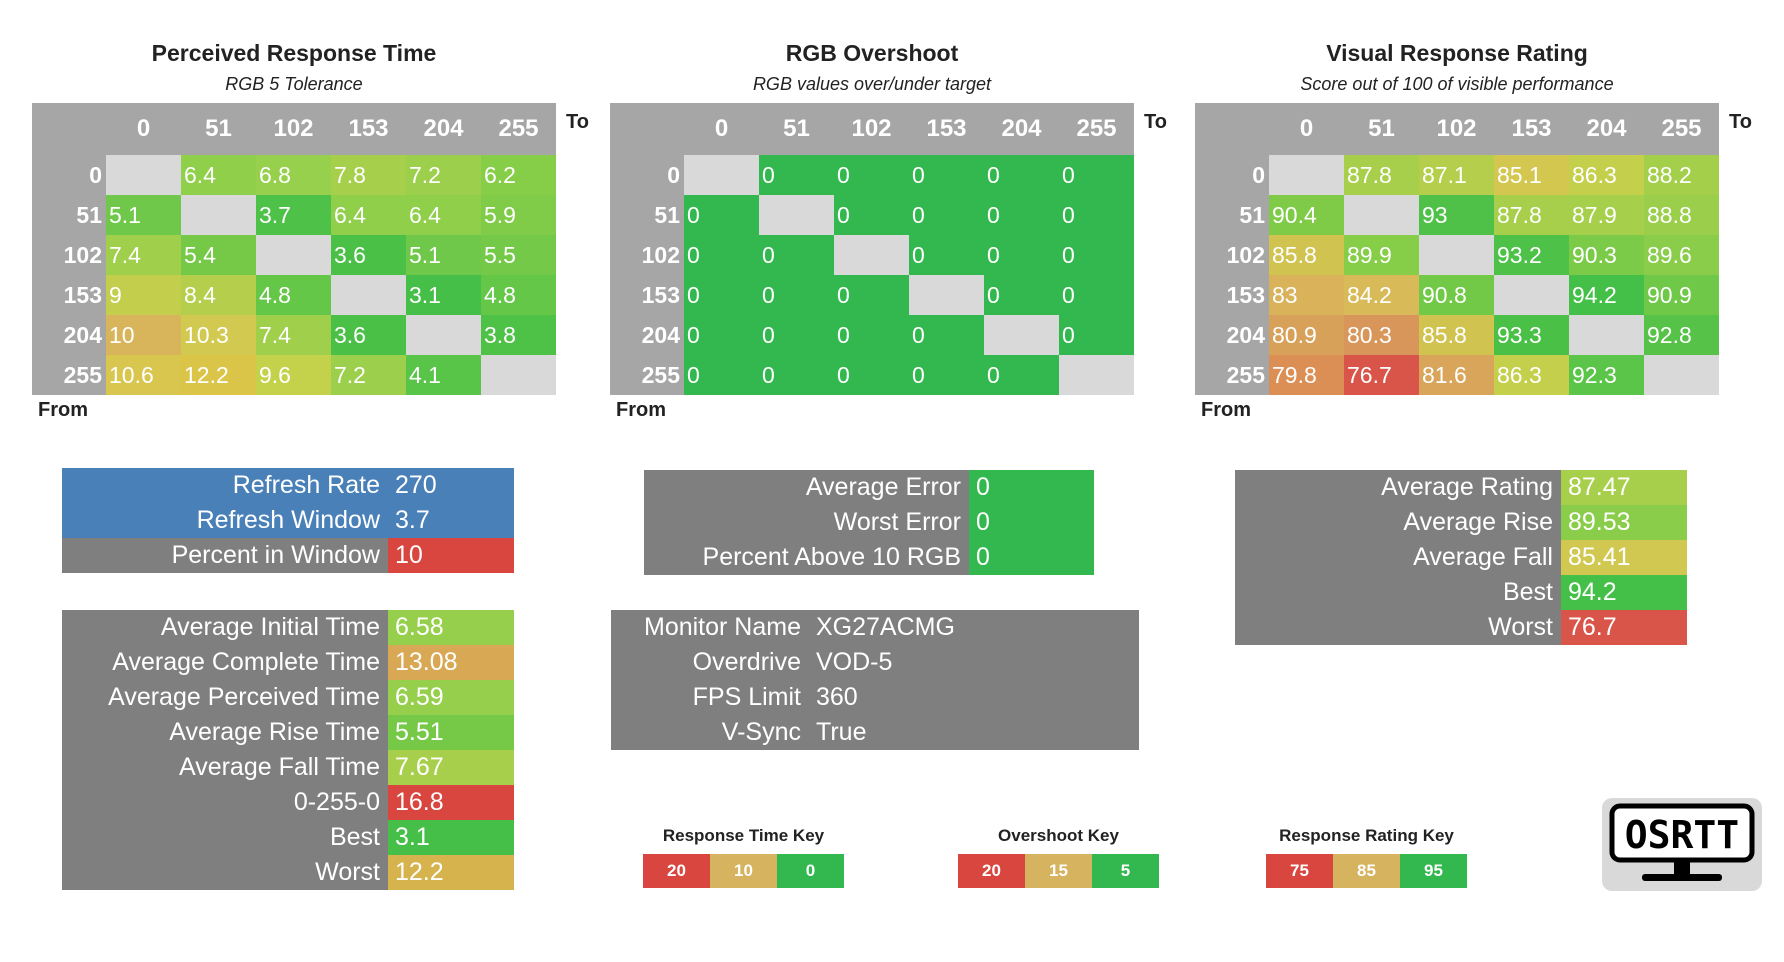 The image size is (1784, 962). Describe the element at coordinates (810, 871) in the screenshot. I see `key-cell: 0` at that location.